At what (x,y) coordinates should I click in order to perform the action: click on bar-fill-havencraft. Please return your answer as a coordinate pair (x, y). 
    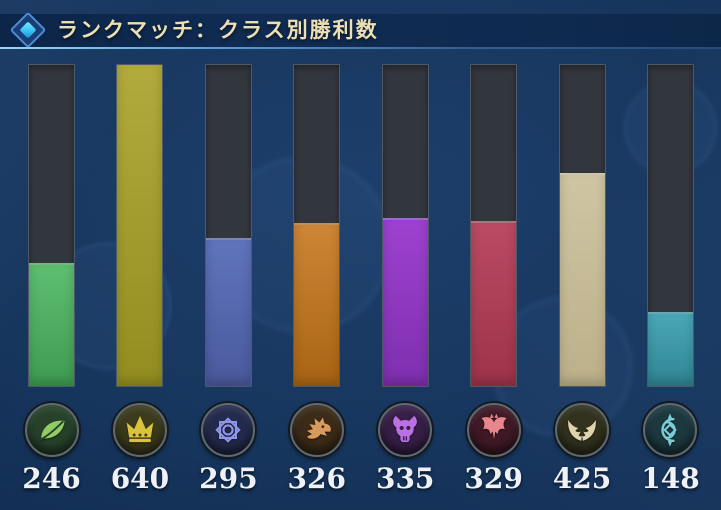
    Looking at the image, I should click on (582, 279).